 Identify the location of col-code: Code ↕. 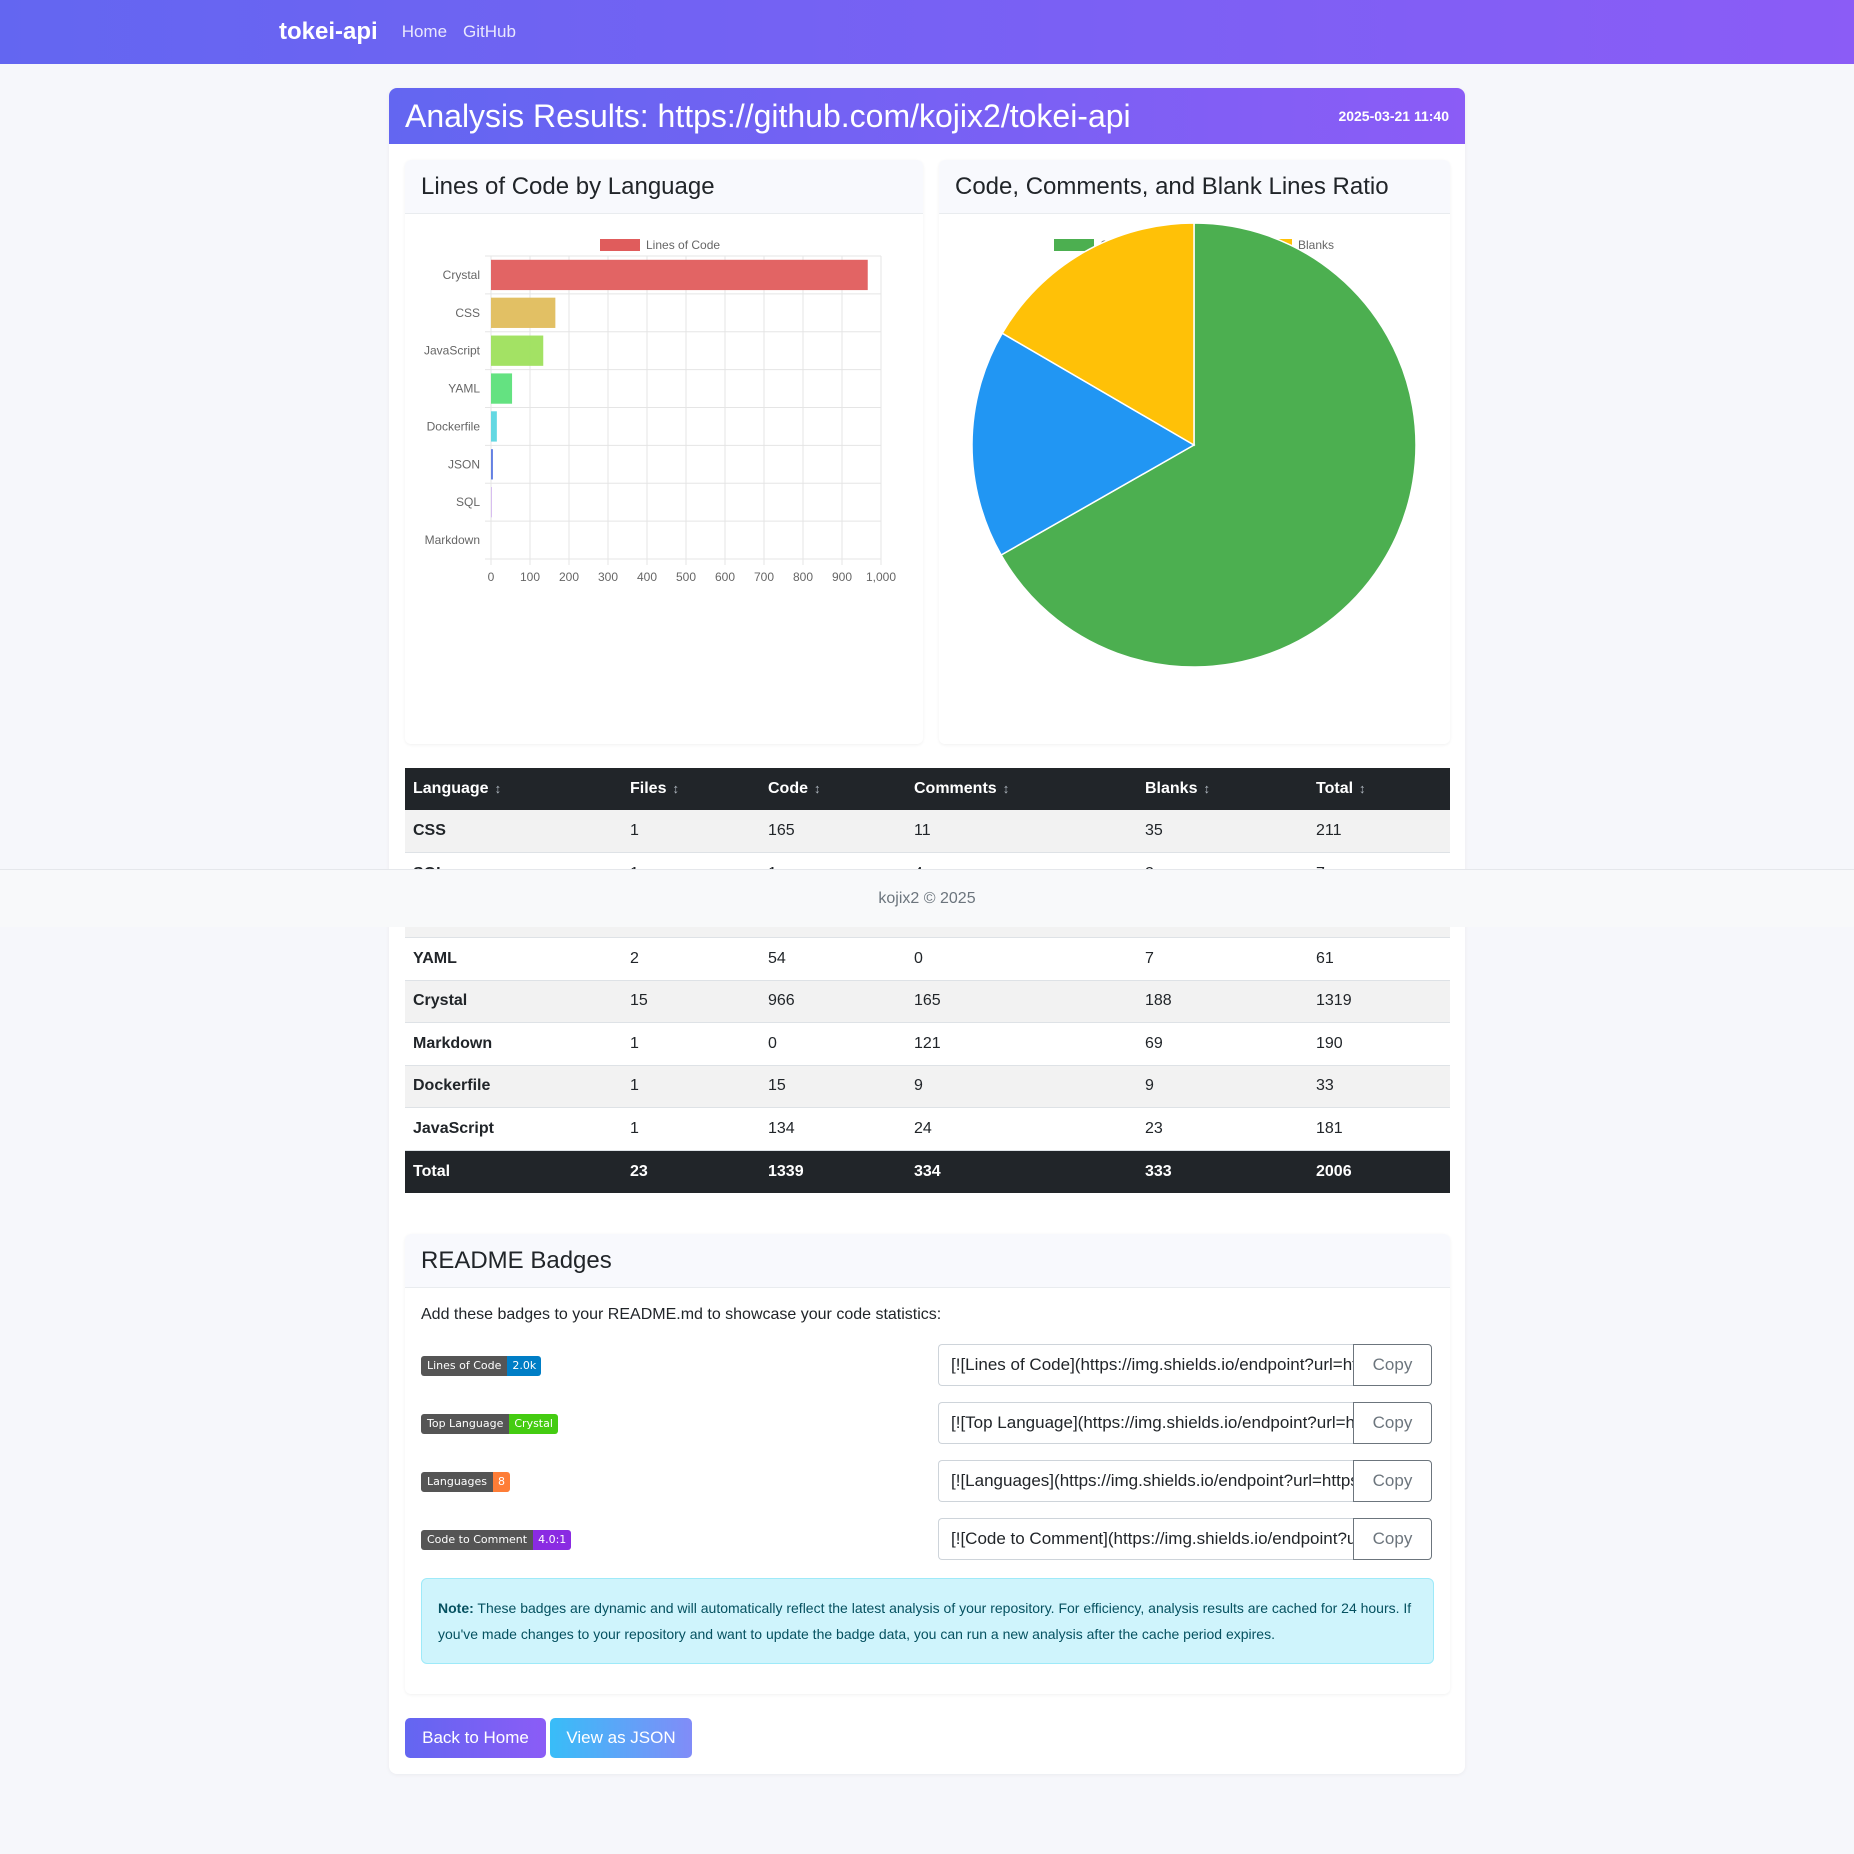
(833, 789).